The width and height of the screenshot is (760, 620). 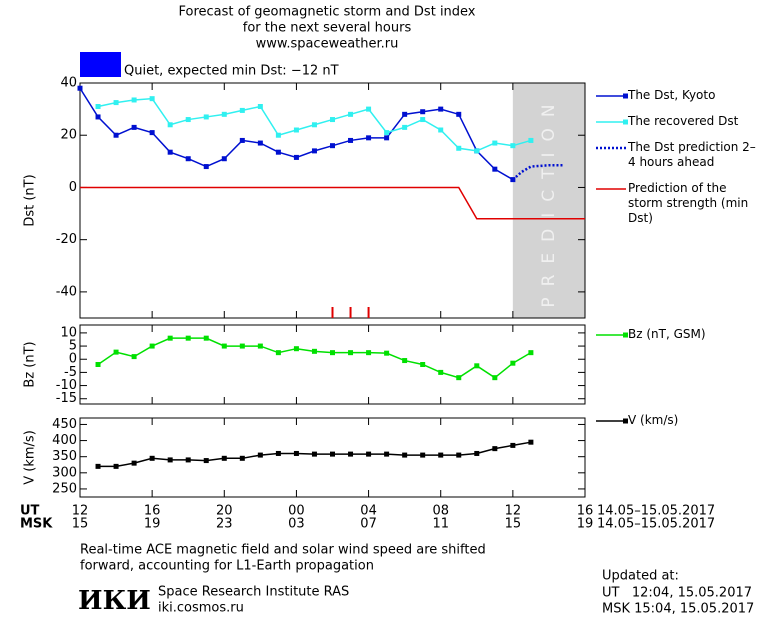 What do you see at coordinates (30, 511) in the screenshot?
I see `row-label: UT` at bounding box center [30, 511].